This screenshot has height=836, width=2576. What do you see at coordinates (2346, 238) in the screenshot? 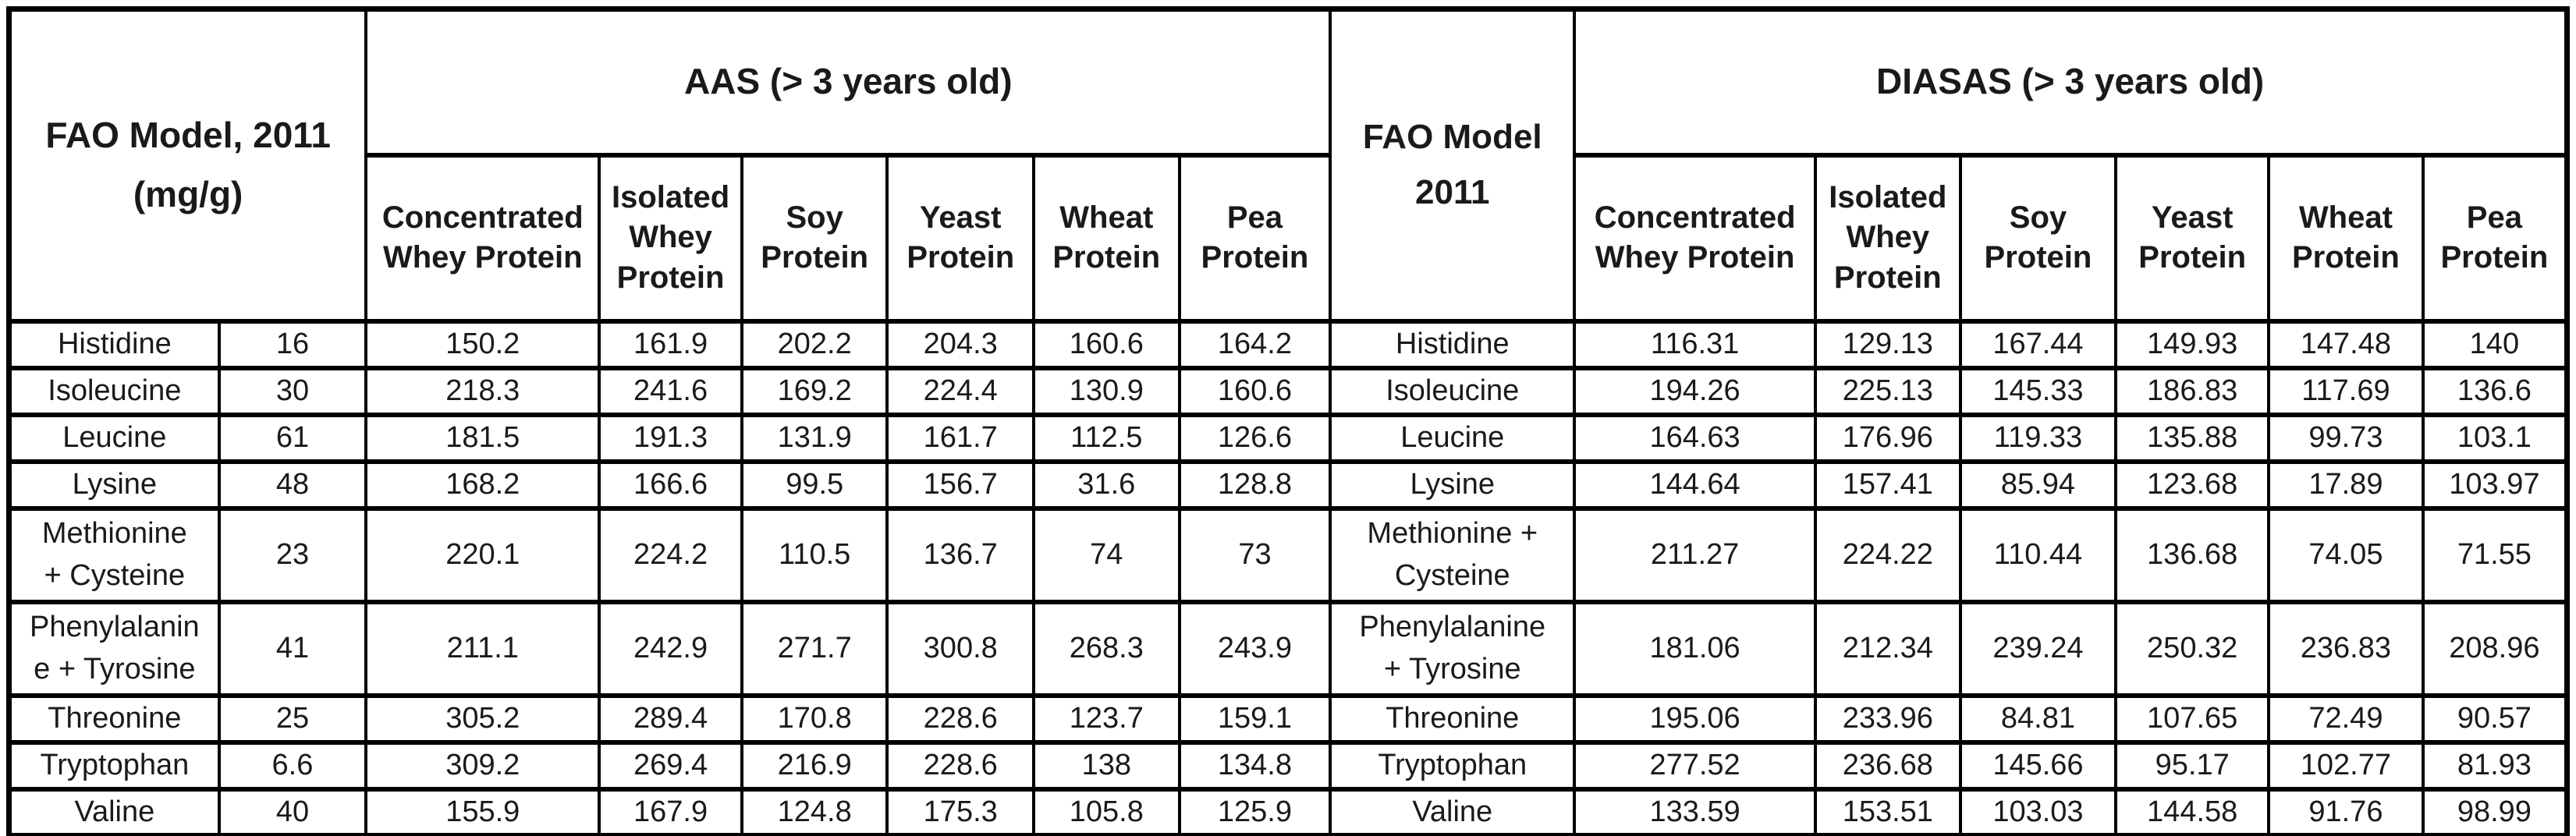
I see `diasas-col-wheat: Wheat Protein` at bounding box center [2346, 238].